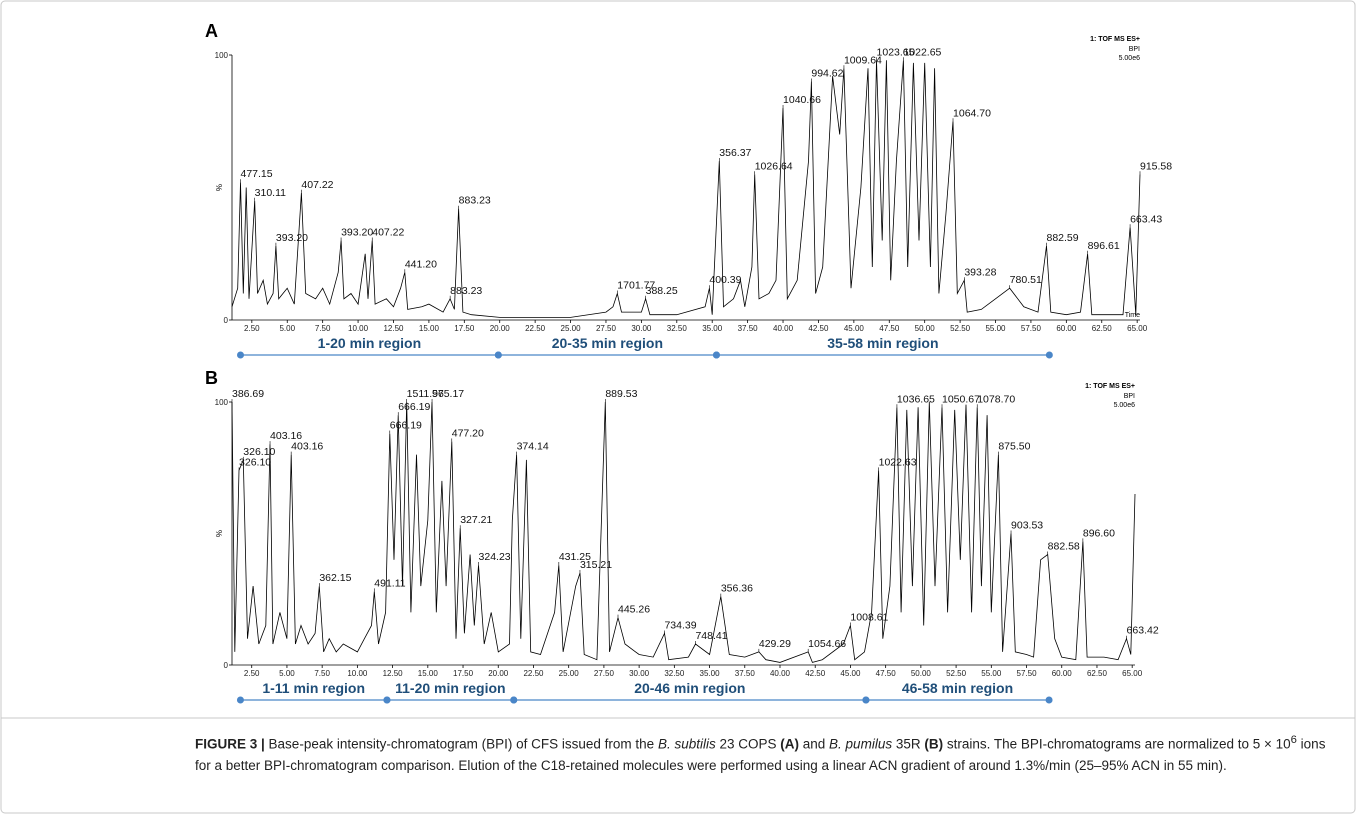  Describe the element at coordinates (908, 744) in the screenshot. I see `caption-text: 35R` at that location.